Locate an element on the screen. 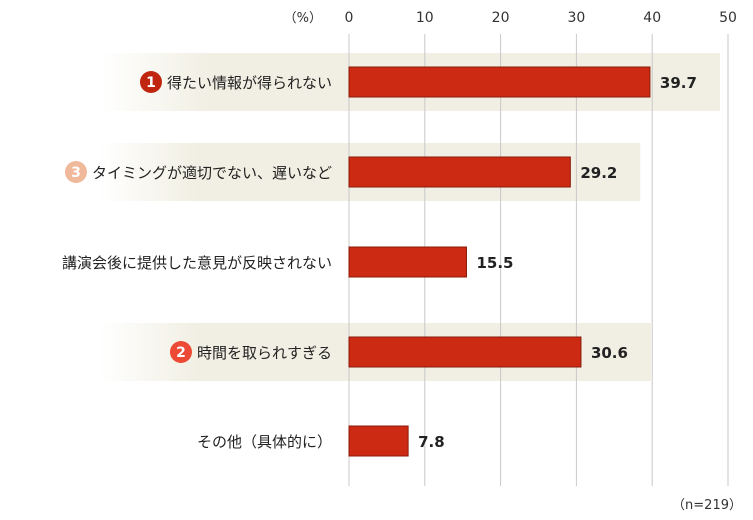 The width and height of the screenshot is (753, 520). x-tick-label-50: 50 is located at coordinates (728, 18).